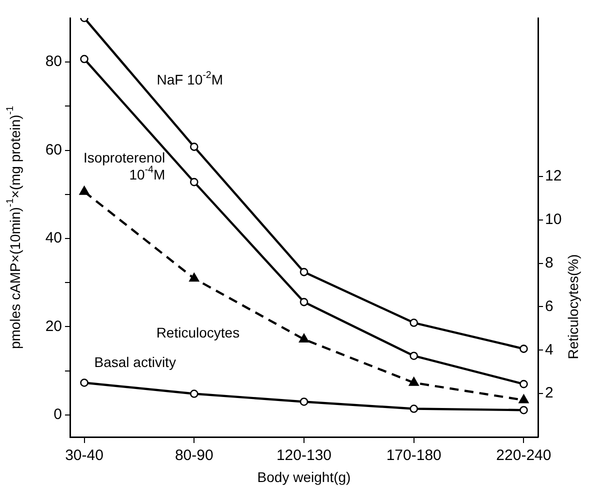 This screenshot has height=494, width=590. Describe the element at coordinates (553, 219) in the screenshot. I see `y2-tick-label: 10` at that location.